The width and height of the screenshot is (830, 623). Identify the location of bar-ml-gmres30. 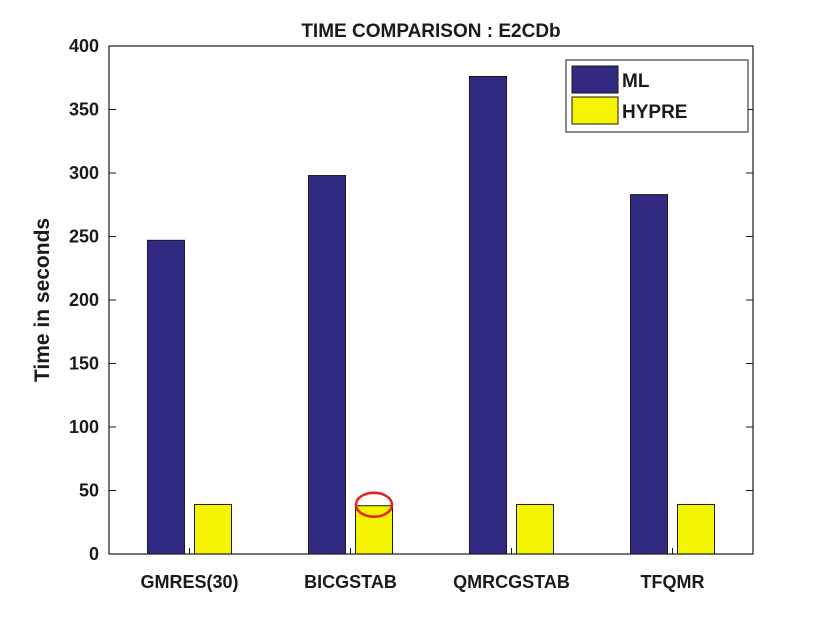
(166, 397).